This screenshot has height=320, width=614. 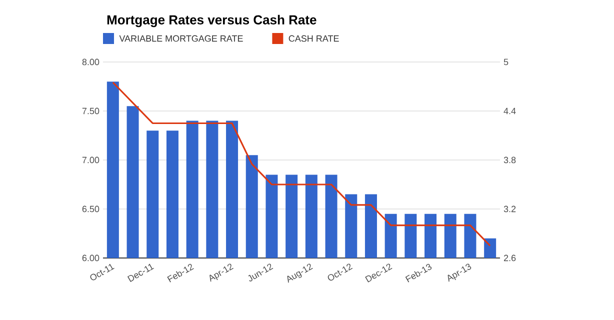 What do you see at coordinates (510, 258) in the screenshot?
I see `y2-tick-label: 2.6` at bounding box center [510, 258].